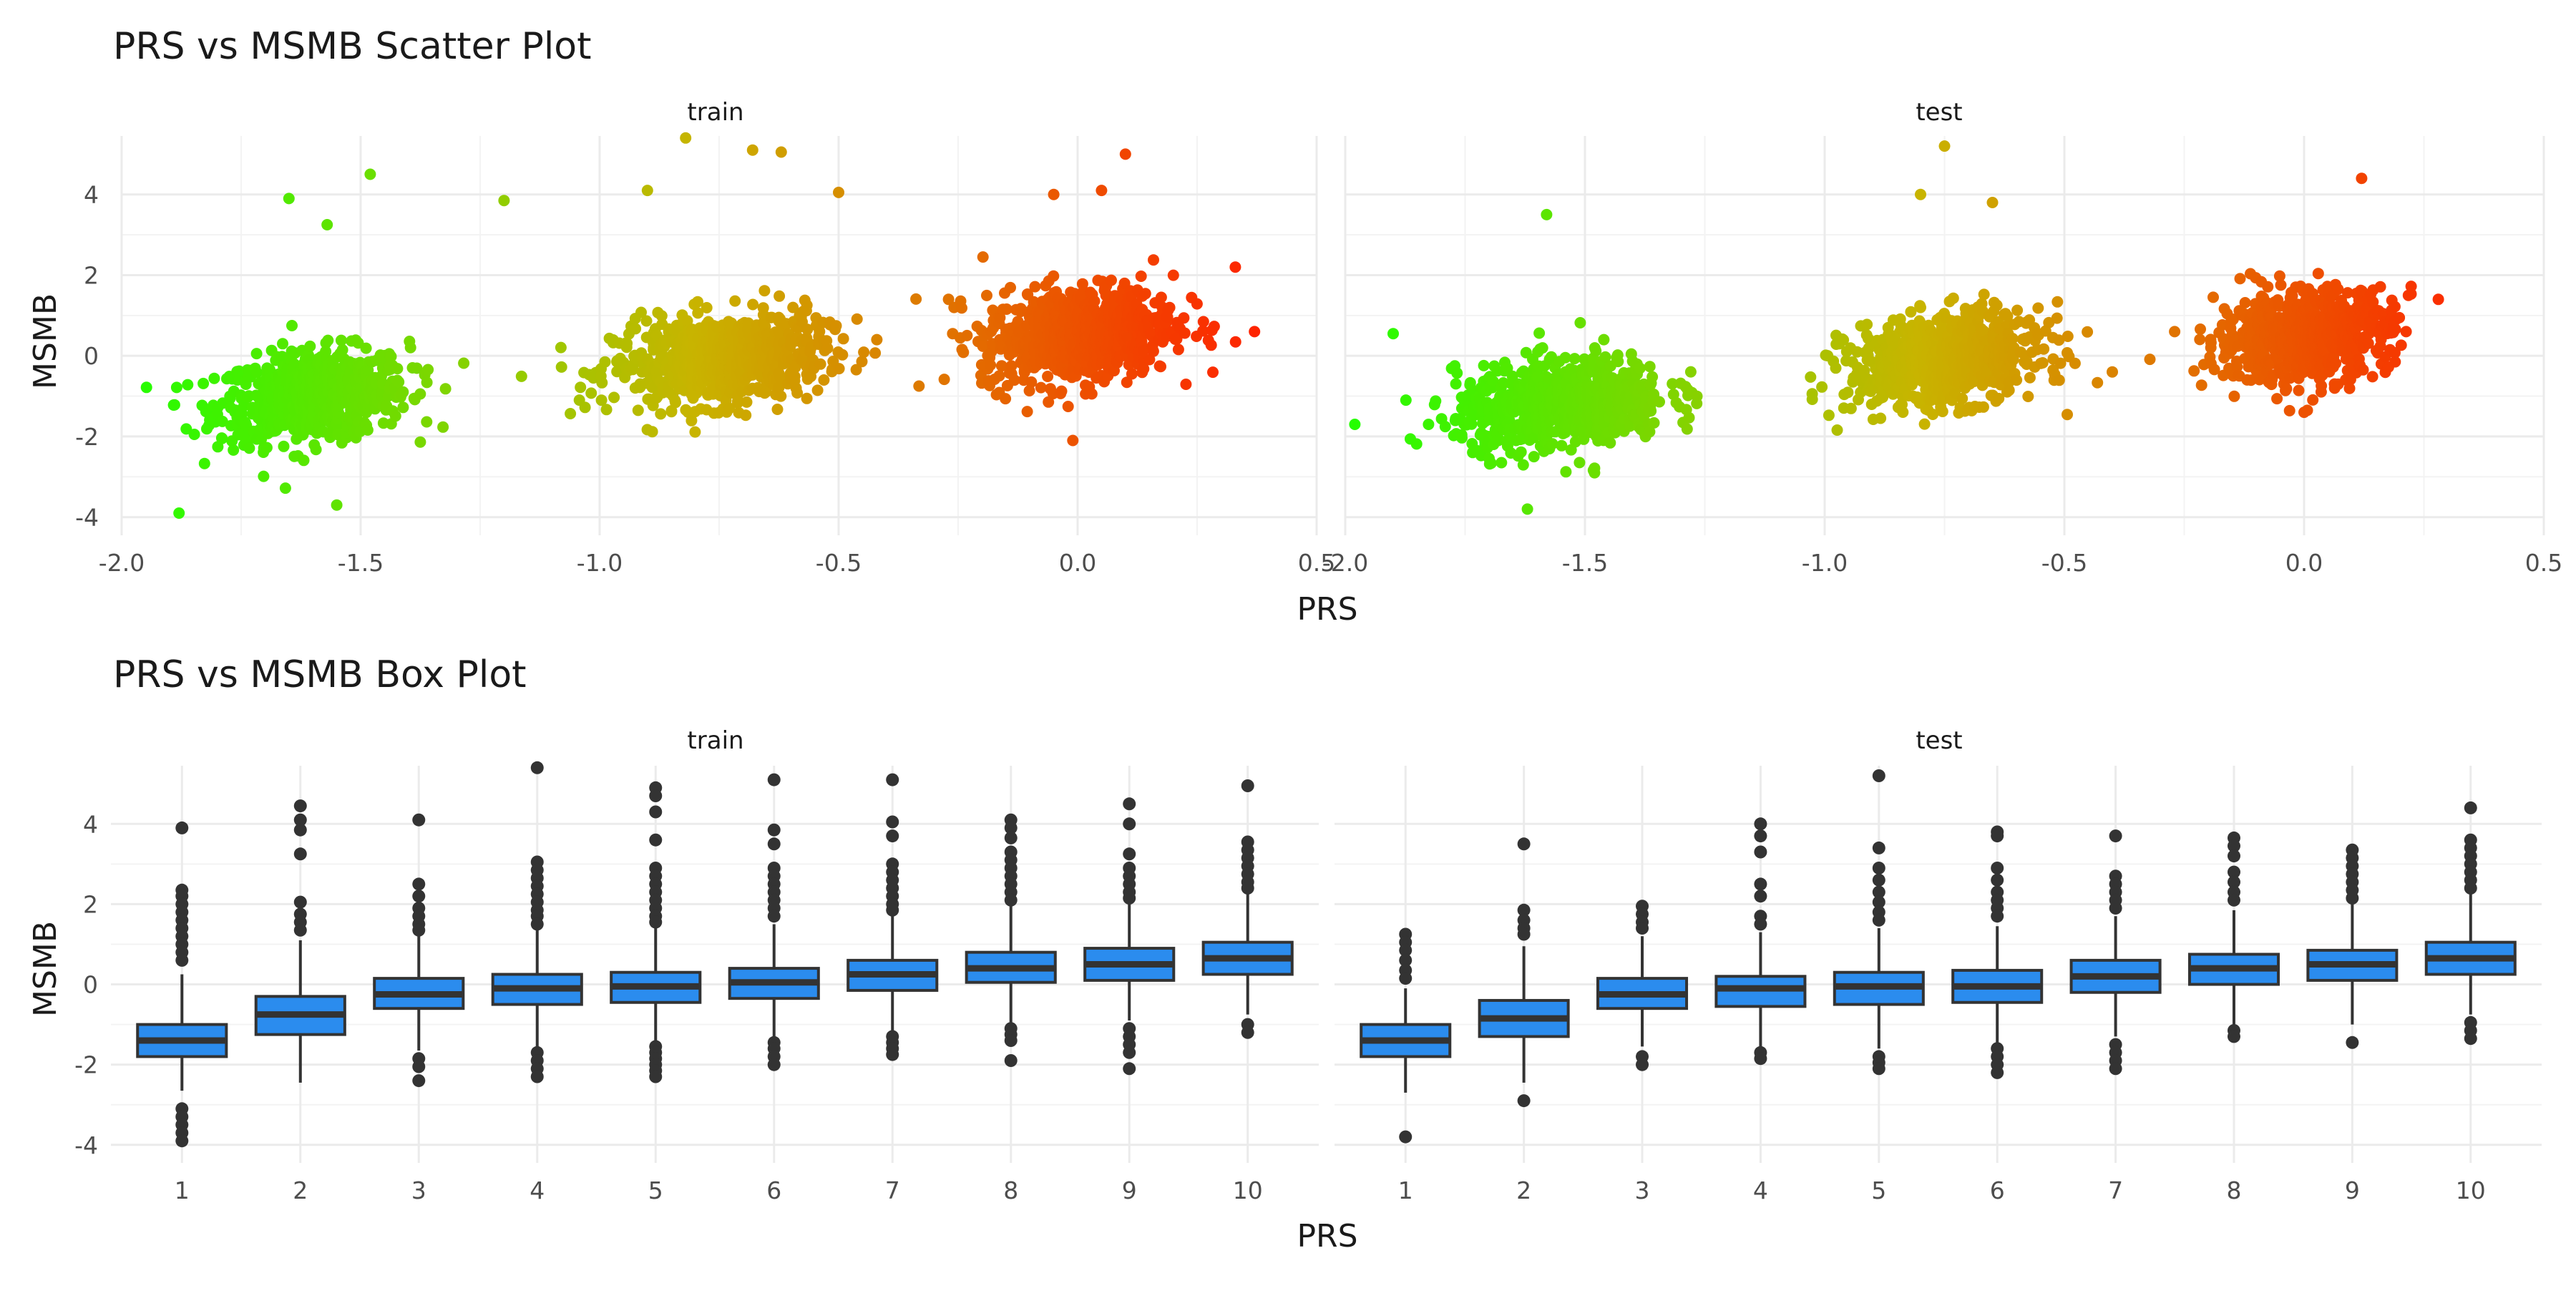  What do you see at coordinates (2352, 1190) in the screenshot?
I see `x-tick-label: 9` at bounding box center [2352, 1190].